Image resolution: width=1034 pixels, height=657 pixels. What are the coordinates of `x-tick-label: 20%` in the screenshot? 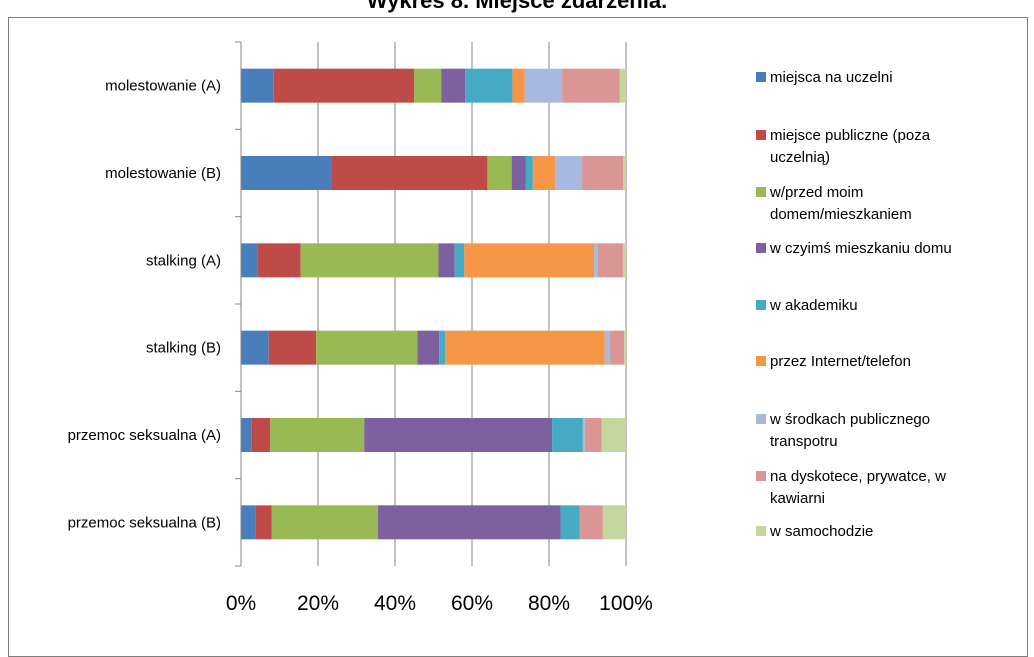 It's located at (318, 603).